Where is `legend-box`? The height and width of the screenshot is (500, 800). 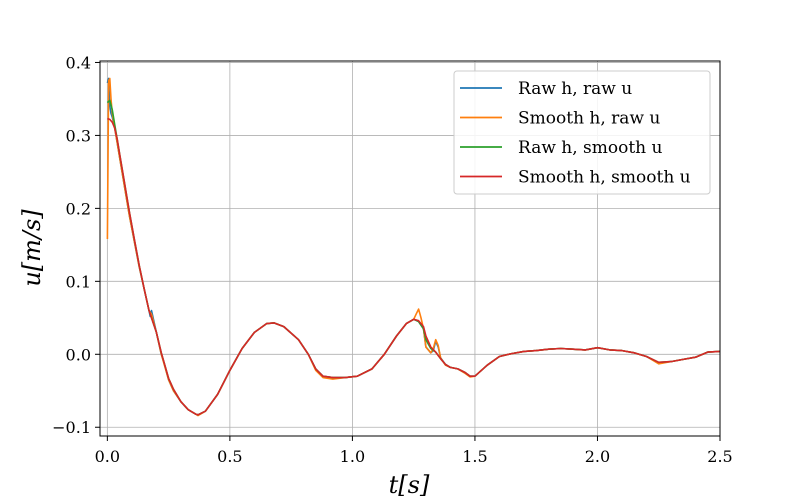 legend-box is located at coordinates (582, 132).